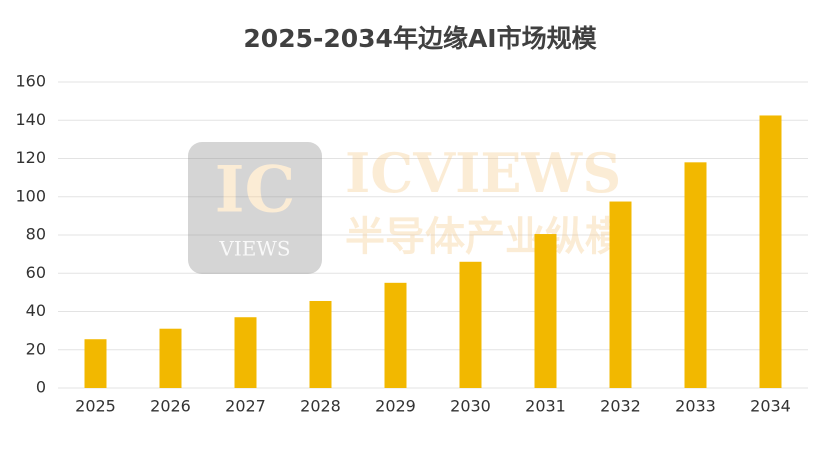 This screenshot has height=449, width=830. I want to click on y-tick-label: 140, so click(30, 119).